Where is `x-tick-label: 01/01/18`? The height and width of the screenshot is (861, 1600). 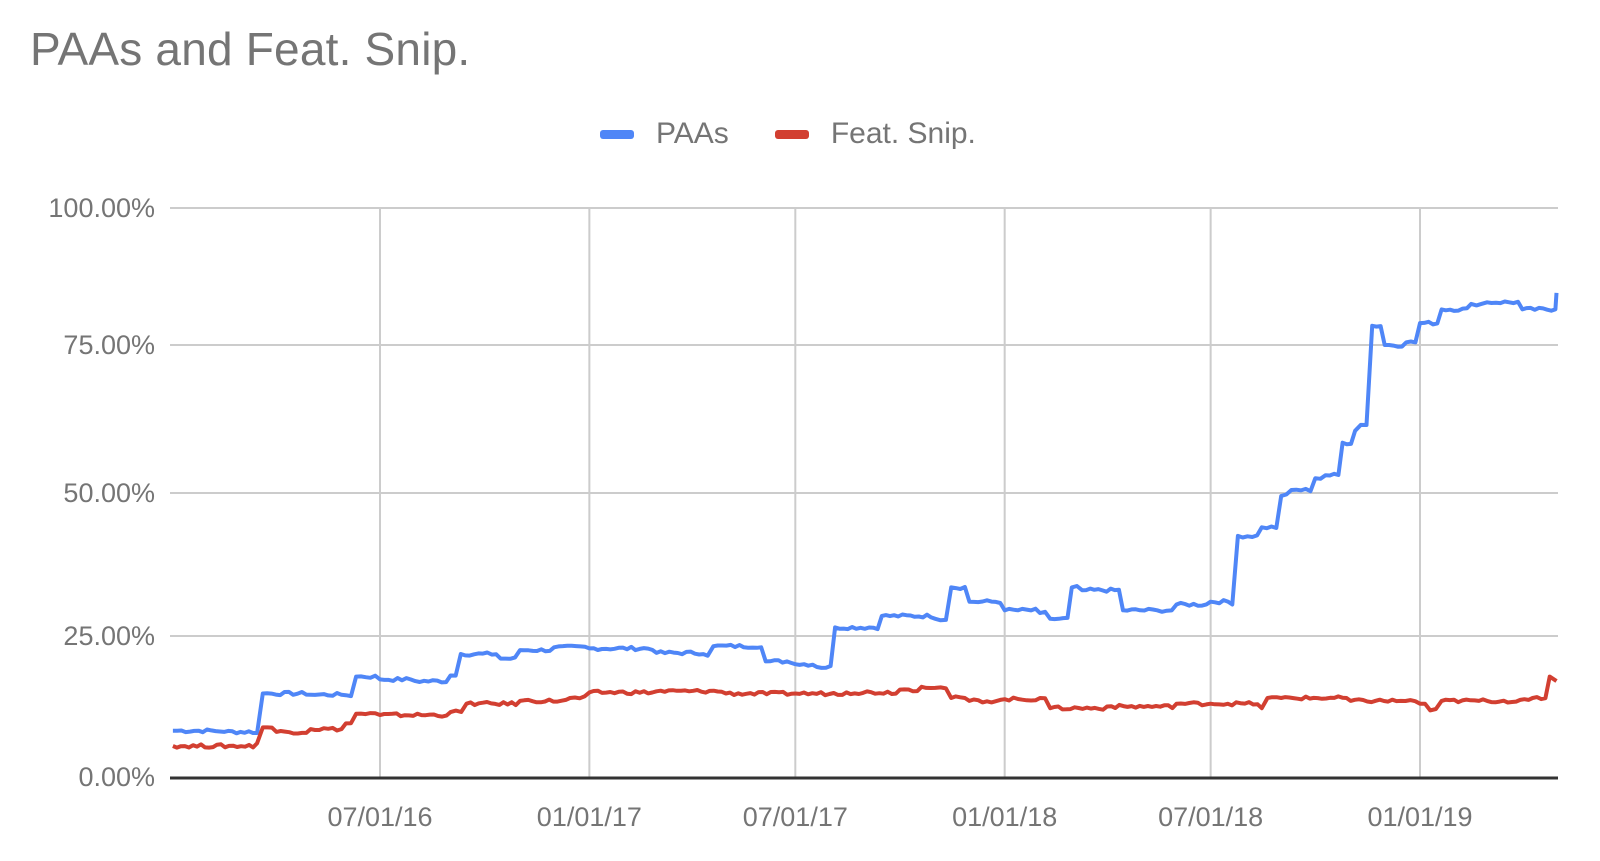 x-tick-label: 01/01/18 is located at coordinates (1004, 817).